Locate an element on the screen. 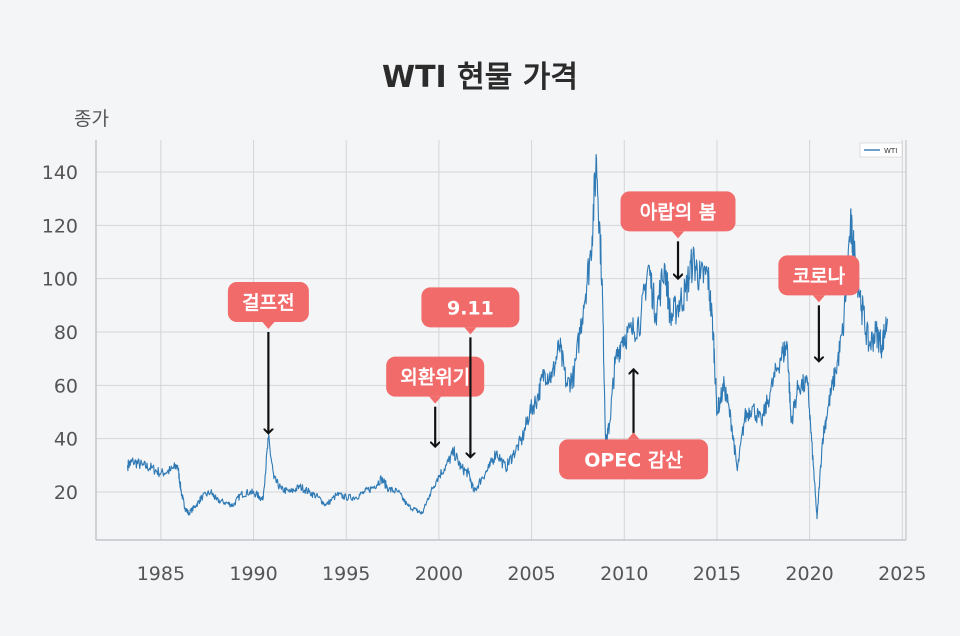 This screenshot has width=960, height=636. x-tick-label: 1995 is located at coordinates (346, 574).